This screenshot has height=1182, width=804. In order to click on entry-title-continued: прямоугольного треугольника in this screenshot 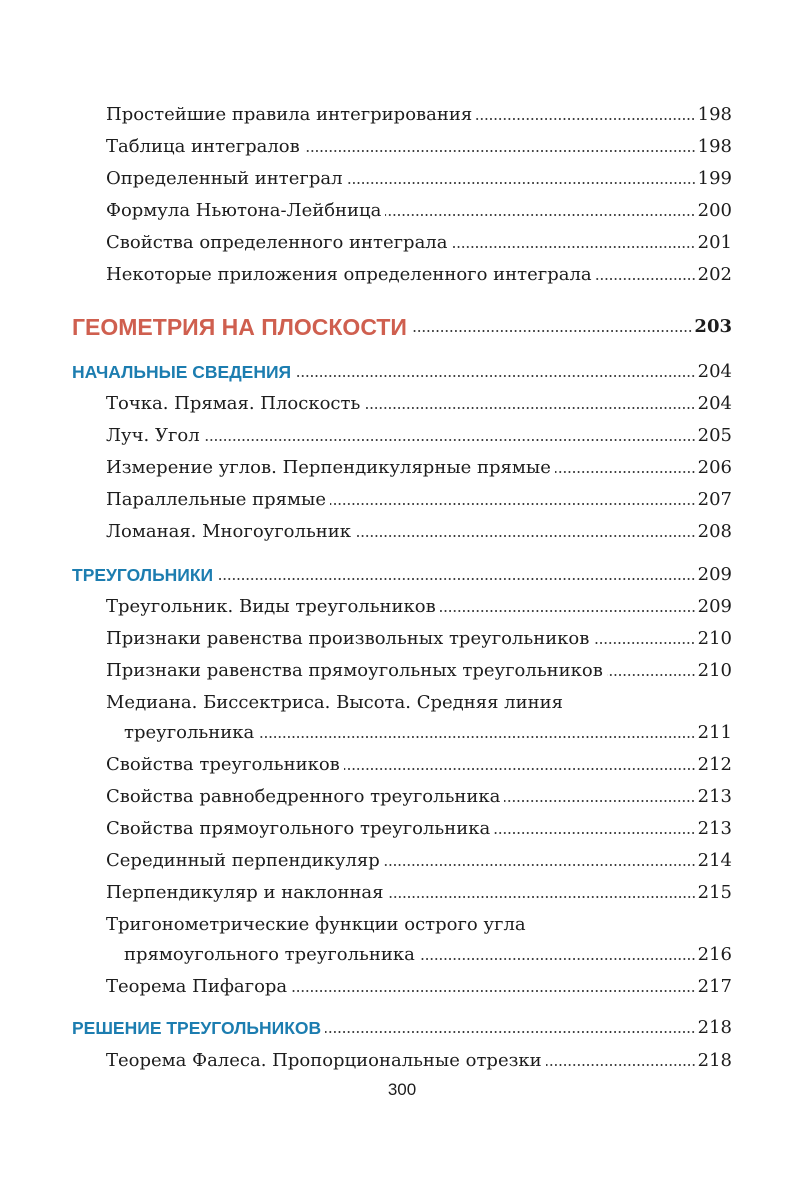, I will do `click(269, 954)`.